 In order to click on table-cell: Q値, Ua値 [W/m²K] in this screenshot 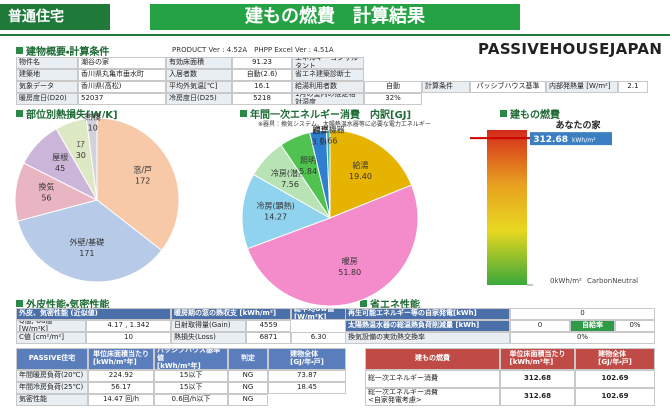, I will do `click(51, 326)`.